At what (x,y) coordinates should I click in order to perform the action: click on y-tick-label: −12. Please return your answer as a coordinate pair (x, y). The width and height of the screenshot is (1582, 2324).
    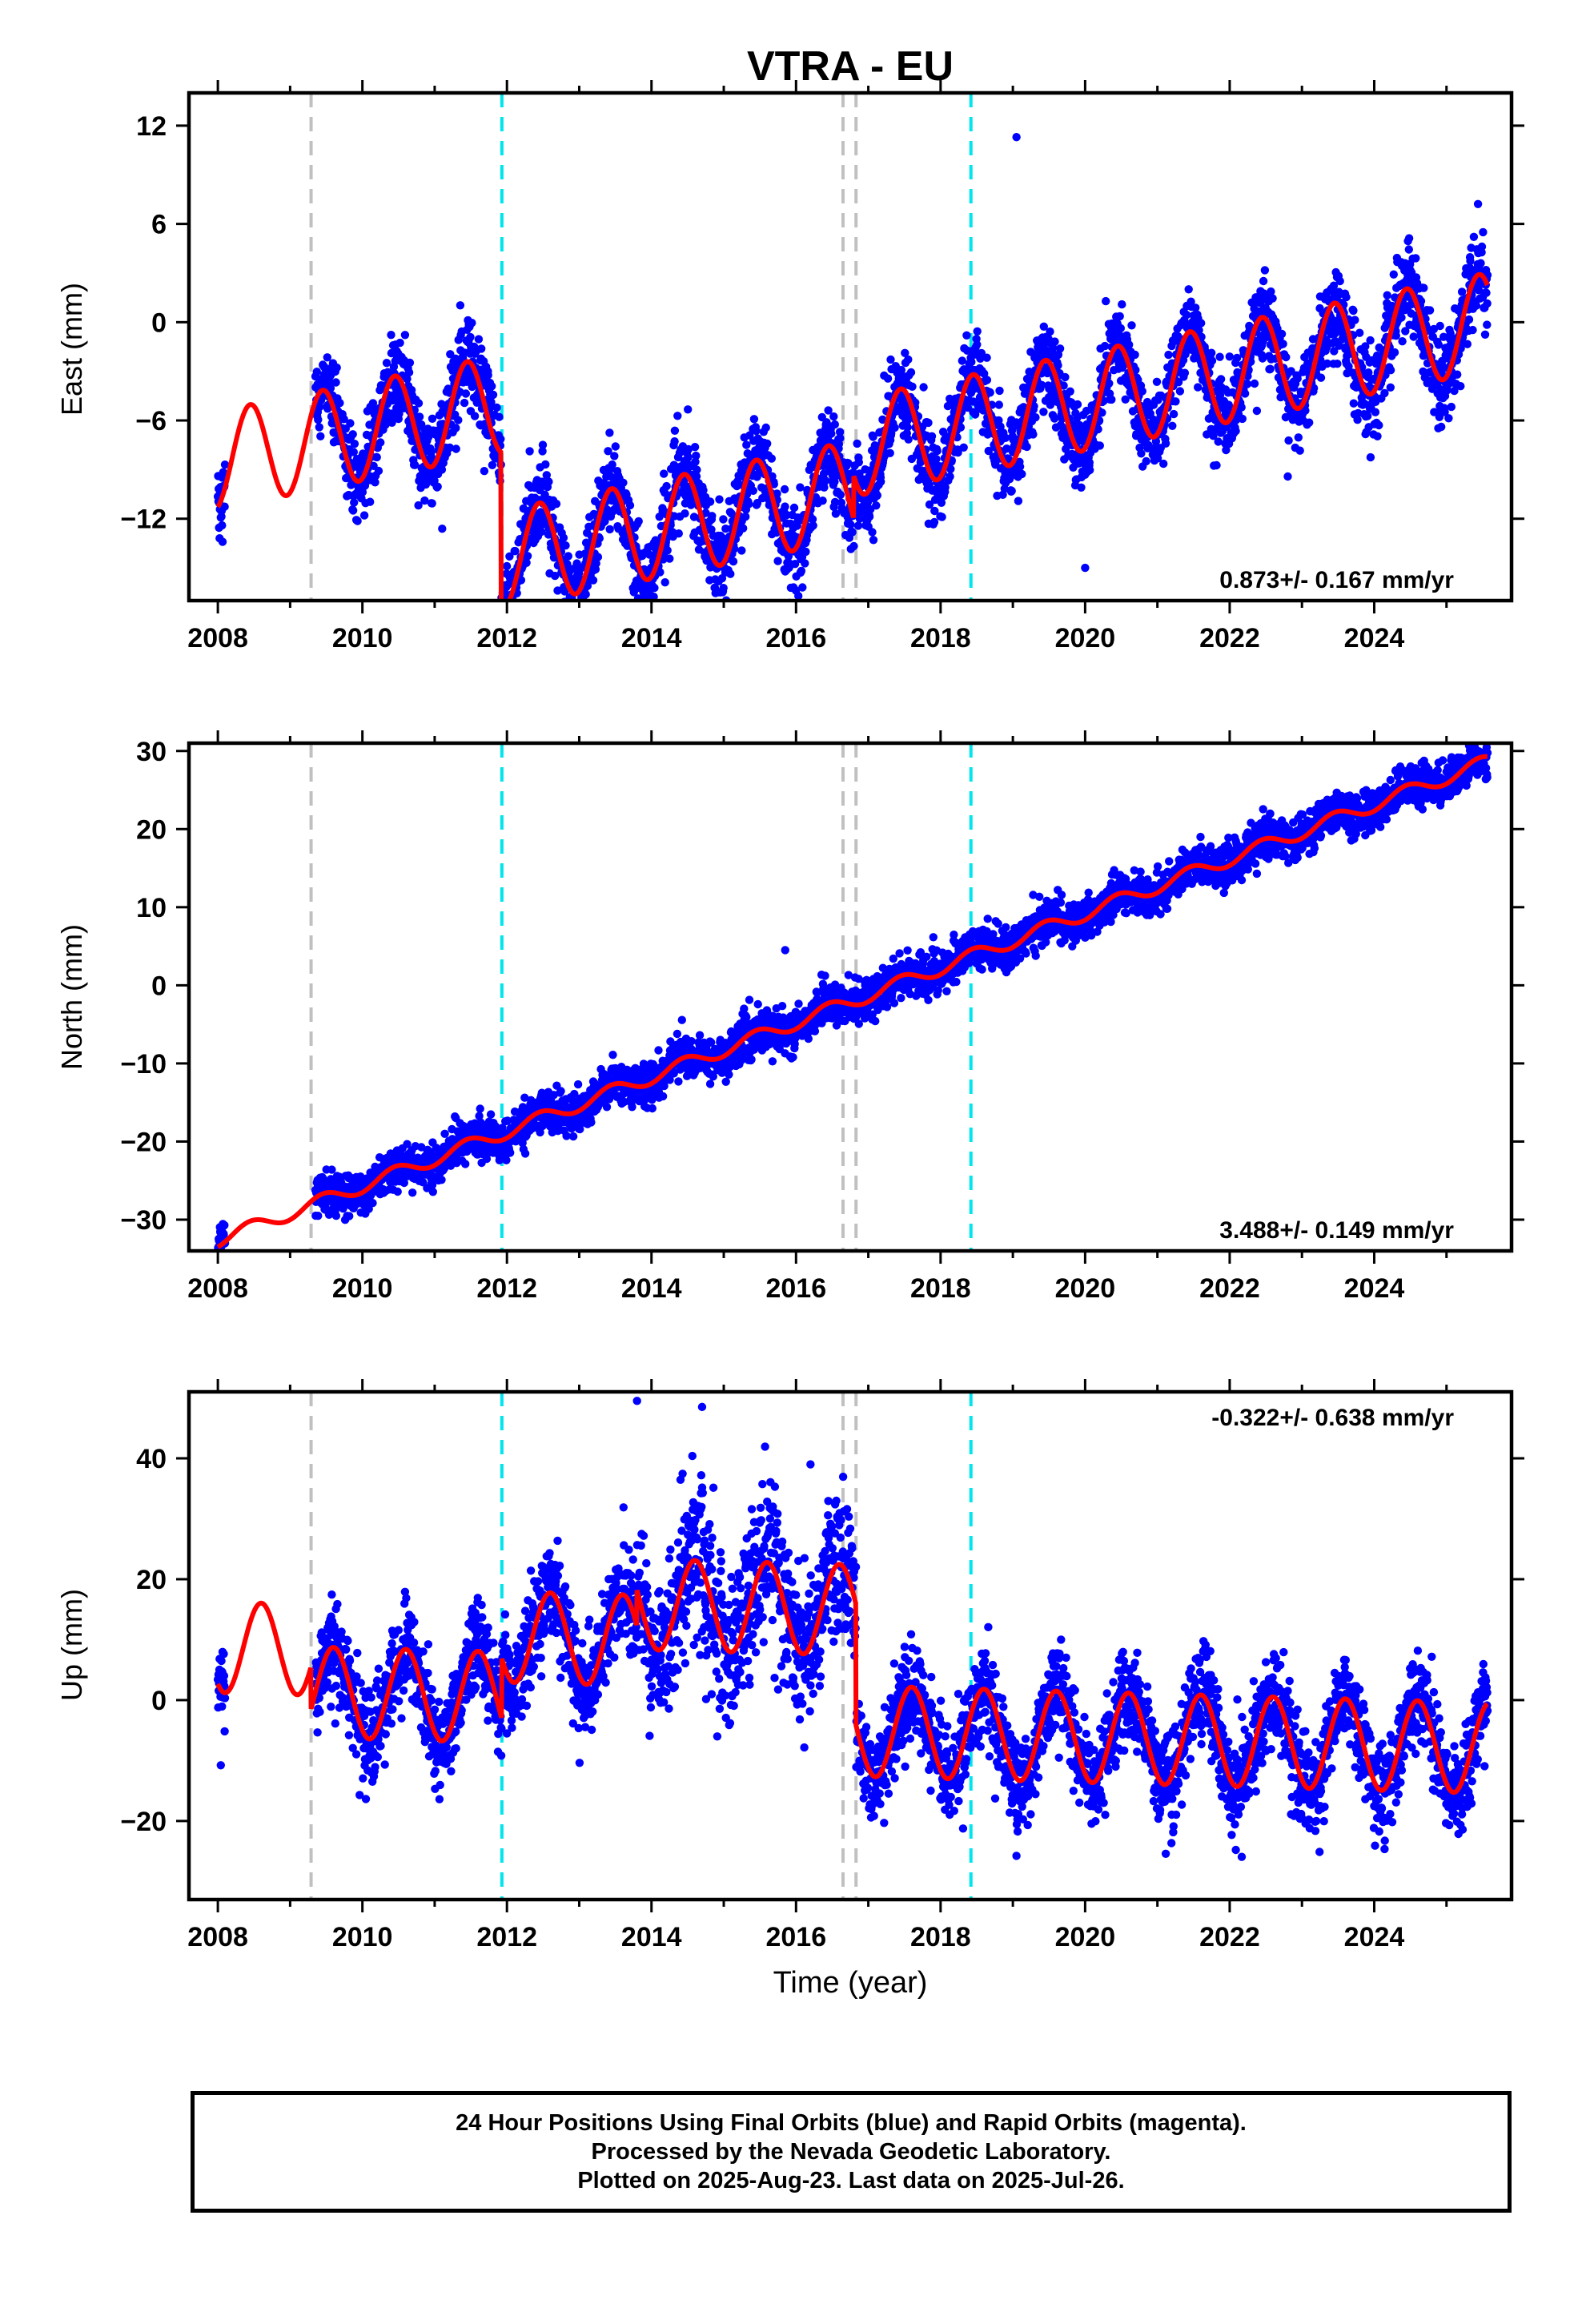
    Looking at the image, I should click on (144, 520).